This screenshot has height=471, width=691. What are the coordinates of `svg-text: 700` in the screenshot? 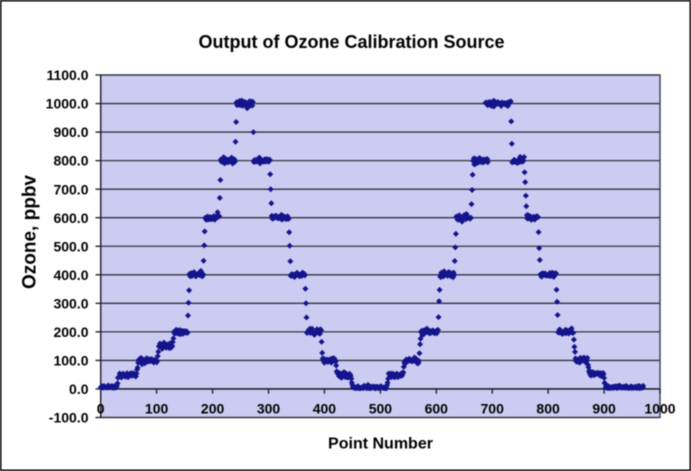 It's located at (493, 409).